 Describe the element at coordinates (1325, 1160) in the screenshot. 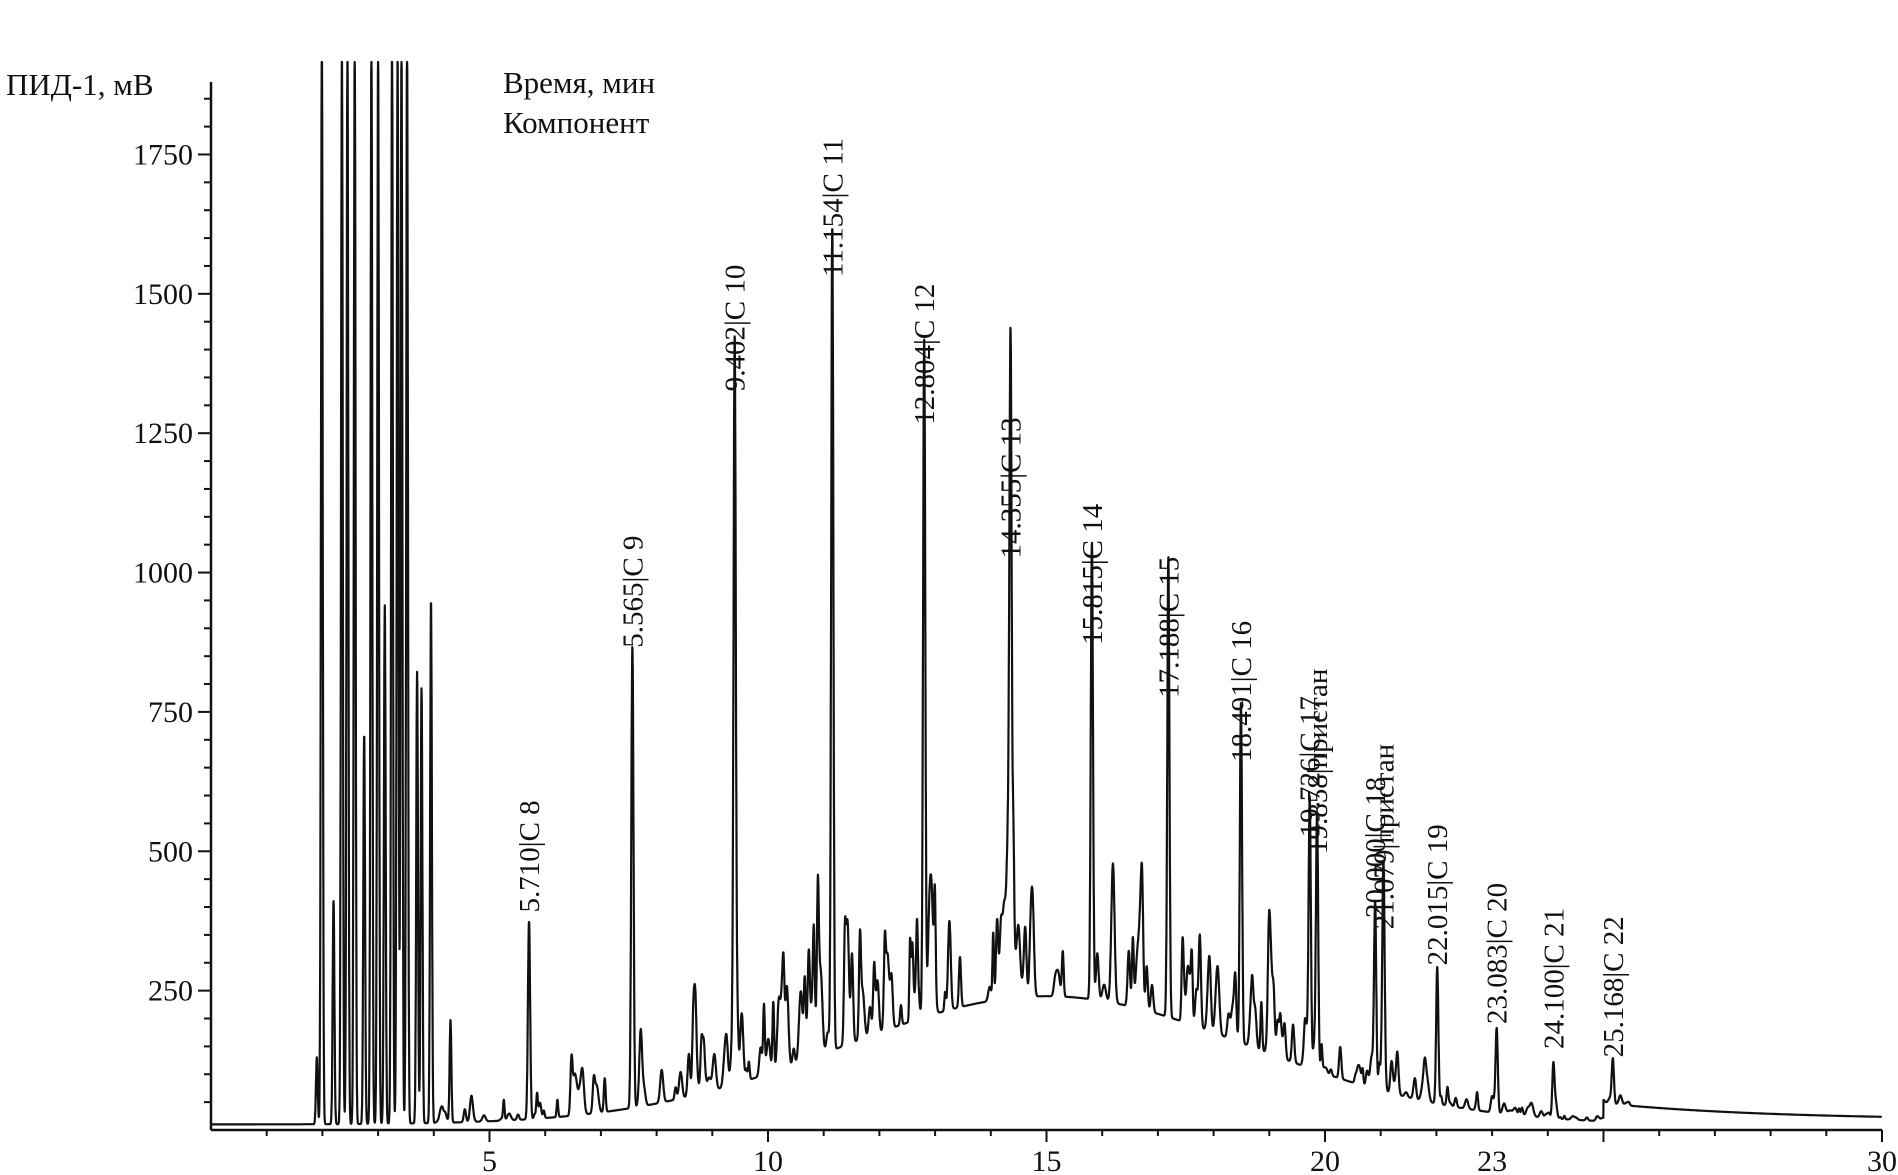

I see `x-tick-label: 20` at that location.